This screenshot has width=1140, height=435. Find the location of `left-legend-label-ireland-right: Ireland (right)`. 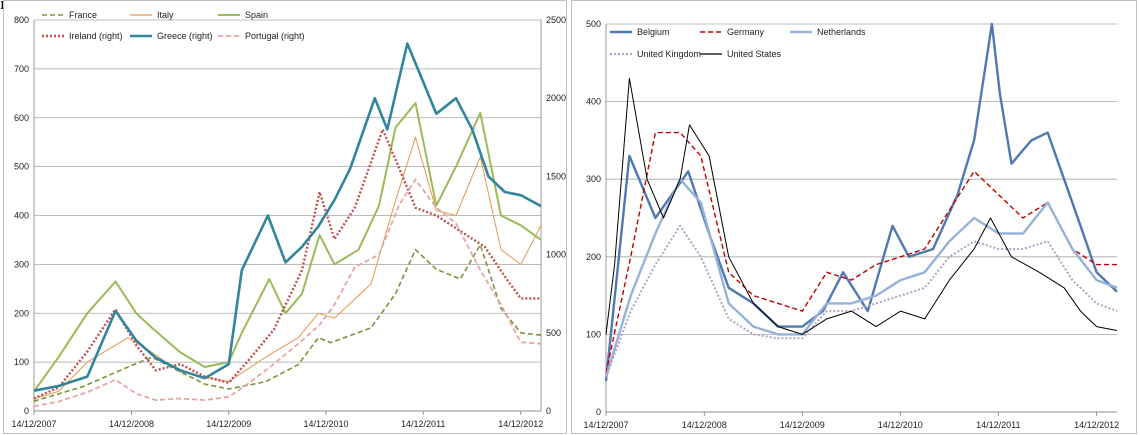

left-legend-label-ireland-right: Ireland (right) is located at coordinates (96, 36).